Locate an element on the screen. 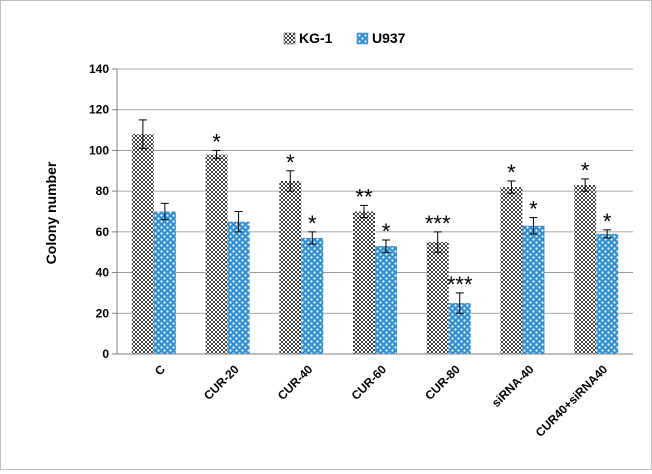 The width and height of the screenshot is (652, 474). x-category-label: CUR-20 is located at coordinates (221, 382).